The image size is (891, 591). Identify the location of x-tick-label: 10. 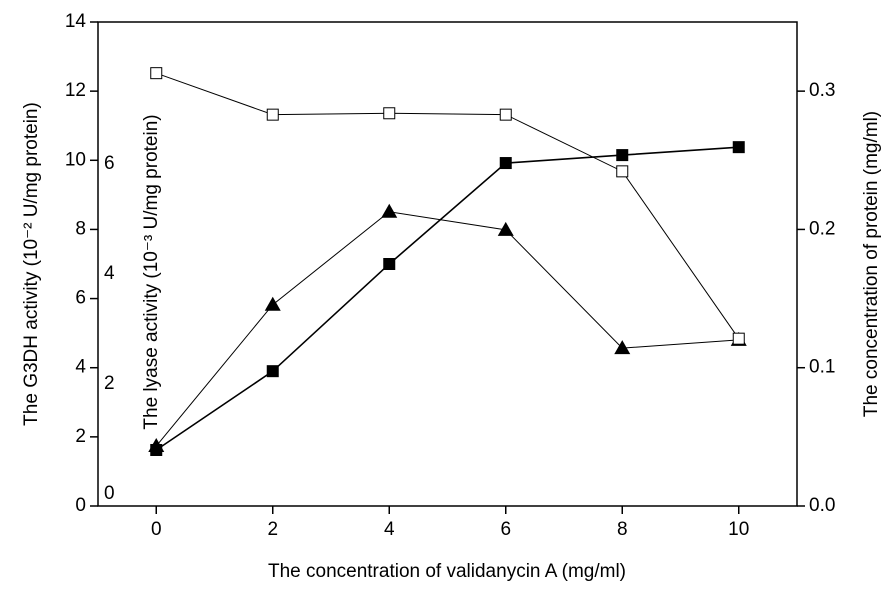
(738, 529).